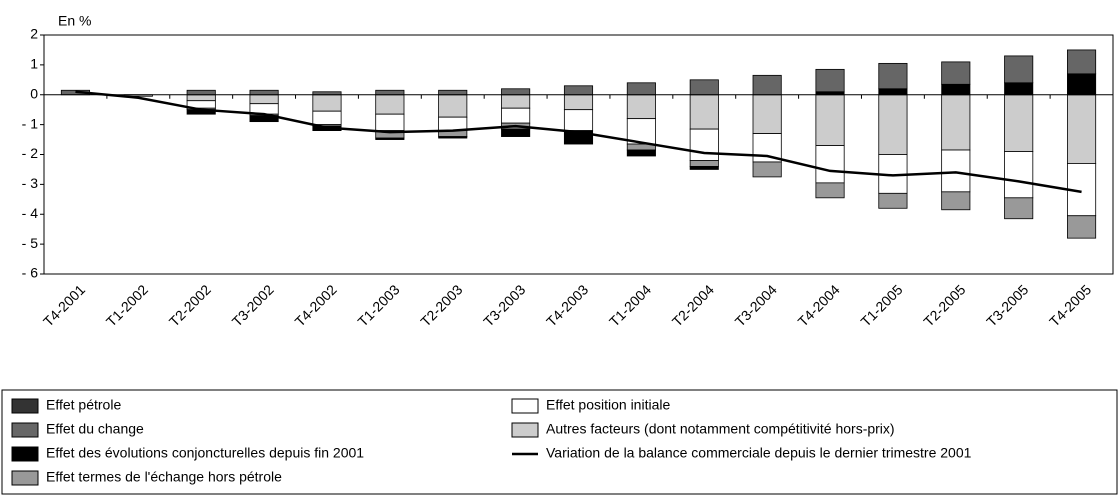 This screenshot has width=1119, height=500. I want to click on y-tick-label: - 4, so click(30, 213).